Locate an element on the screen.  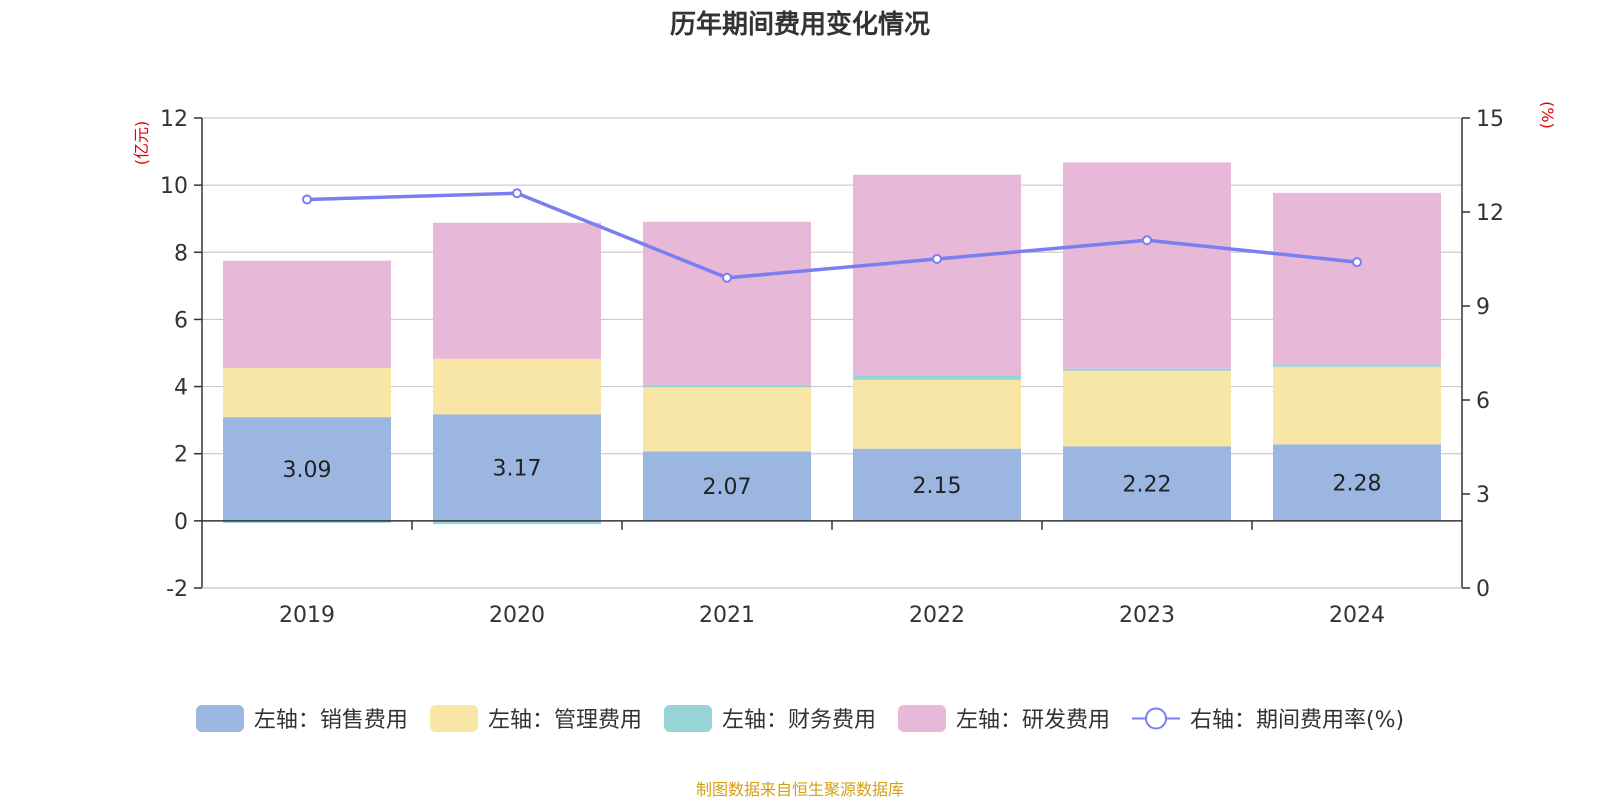
legend: 左轴：销售费用 左轴：管理费用 左轴：财务费用 左轴：研发费用 右轴：期间费用率(%) is located at coordinates (800, 718).